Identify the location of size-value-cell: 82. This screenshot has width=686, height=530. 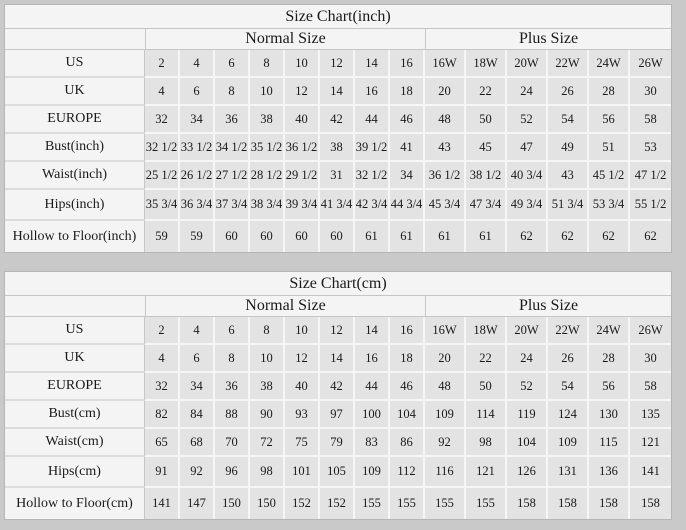
(162, 415).